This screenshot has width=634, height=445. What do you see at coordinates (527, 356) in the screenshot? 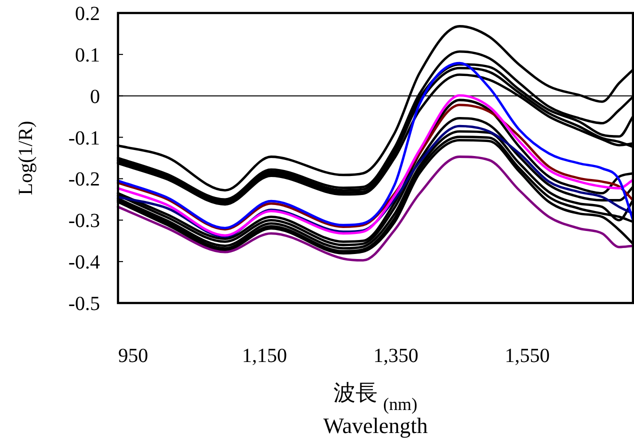
I see `x-tick-label: 1,550` at bounding box center [527, 356].